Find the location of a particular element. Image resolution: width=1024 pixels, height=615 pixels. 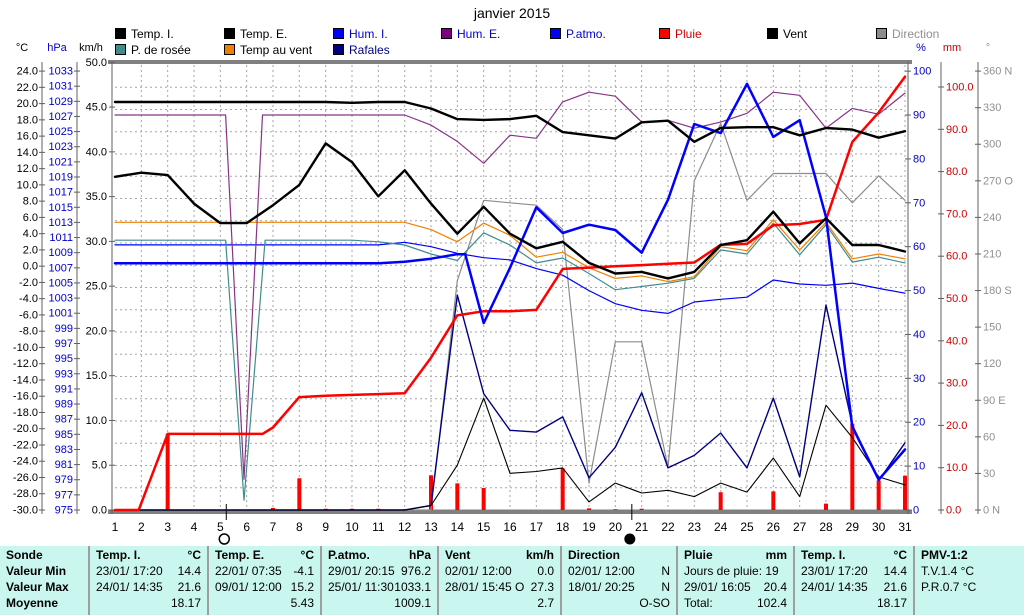

cell-text: P.atmo. is located at coordinates (349, 555).